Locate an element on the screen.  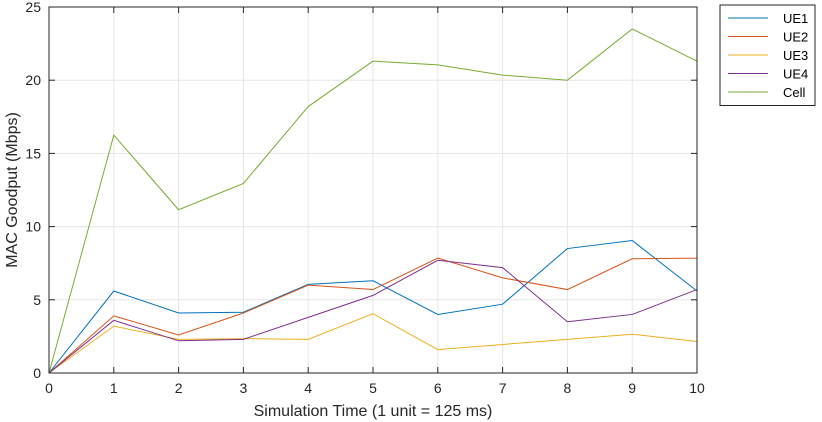
x-tick-label: 2 is located at coordinates (179, 388).